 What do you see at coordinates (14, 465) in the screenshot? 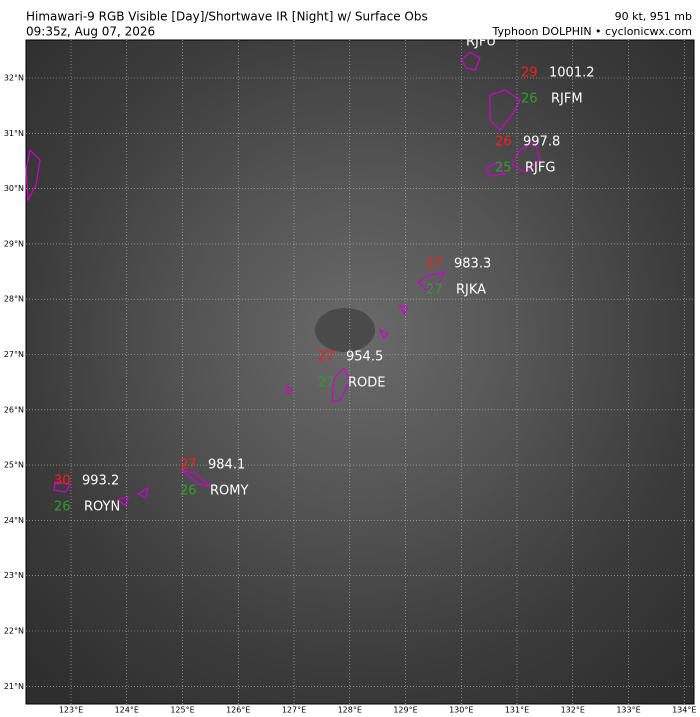
I see `lat-label: 25°N` at bounding box center [14, 465].